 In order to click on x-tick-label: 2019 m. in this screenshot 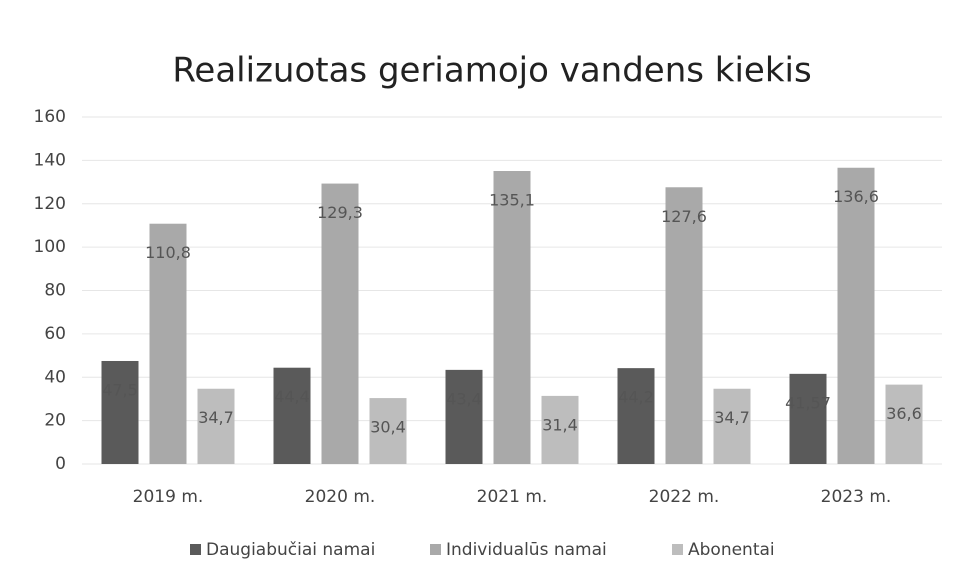, I will do `click(168, 497)`.